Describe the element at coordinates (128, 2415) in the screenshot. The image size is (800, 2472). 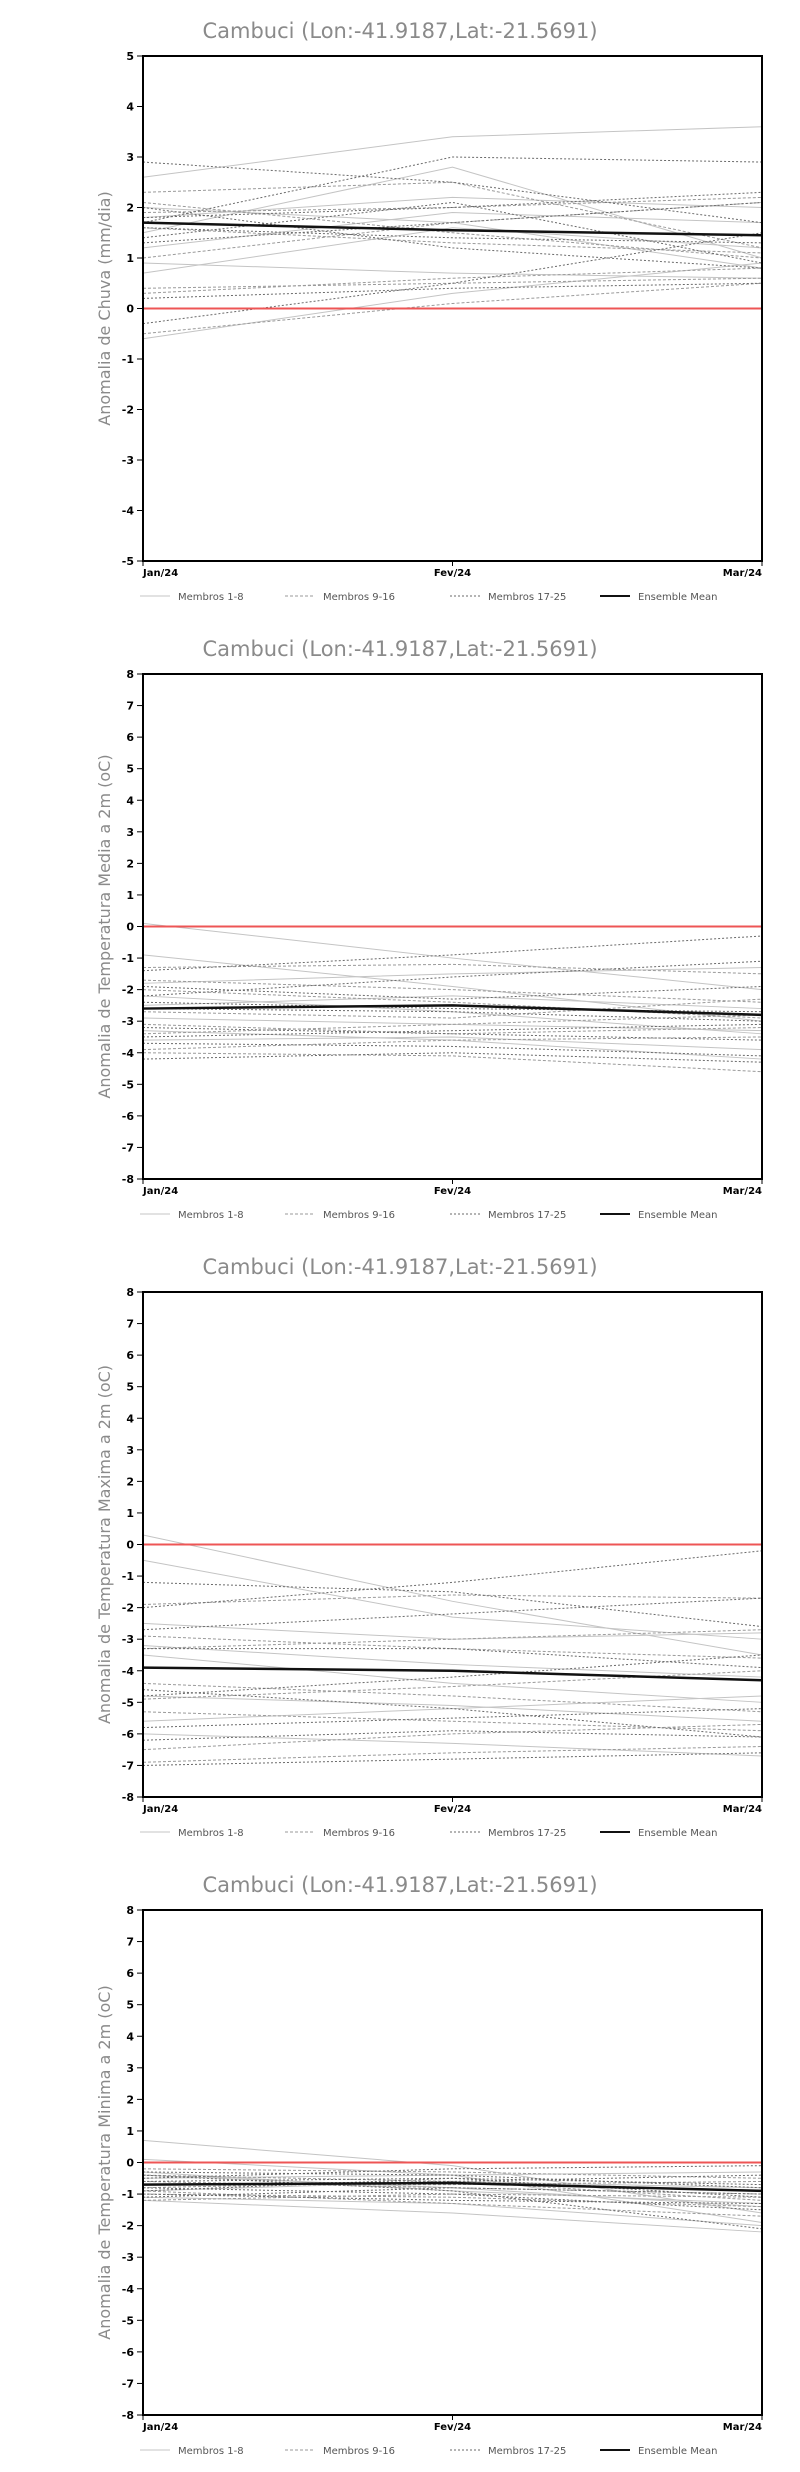
I see `y-tick-label: -8` at that location.